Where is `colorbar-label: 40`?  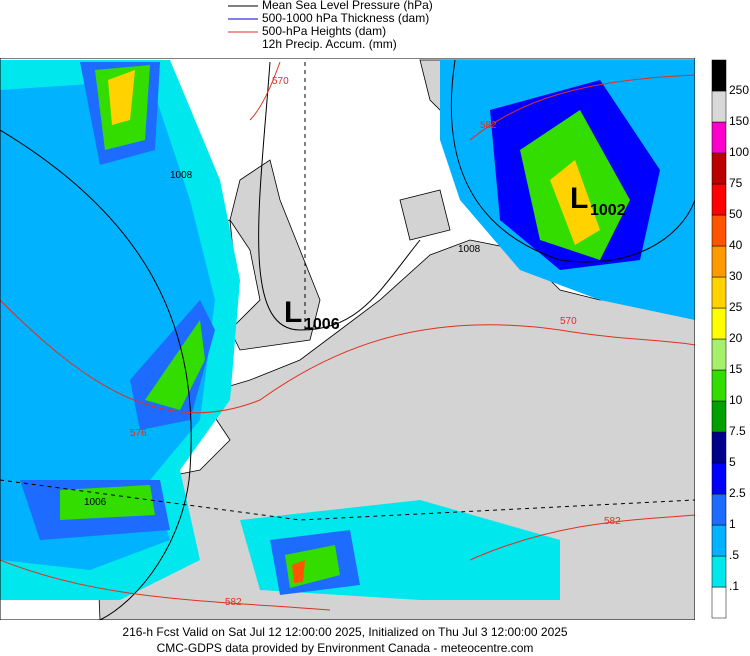 colorbar-label: 40 is located at coordinates (736, 245).